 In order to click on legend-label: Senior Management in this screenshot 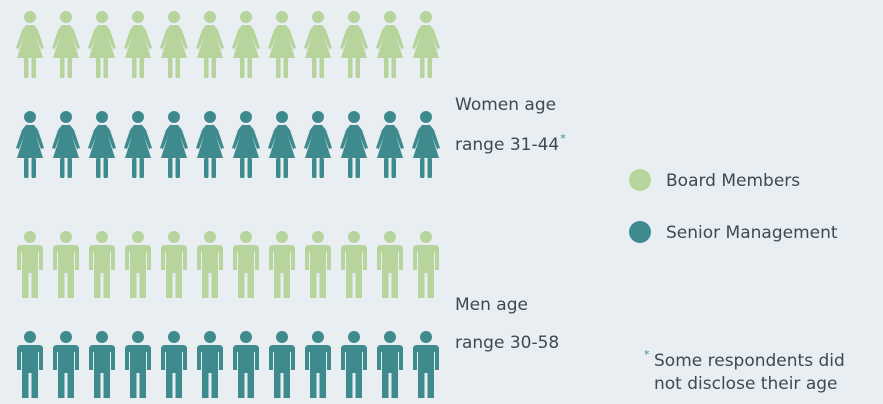, I will do `click(752, 233)`.